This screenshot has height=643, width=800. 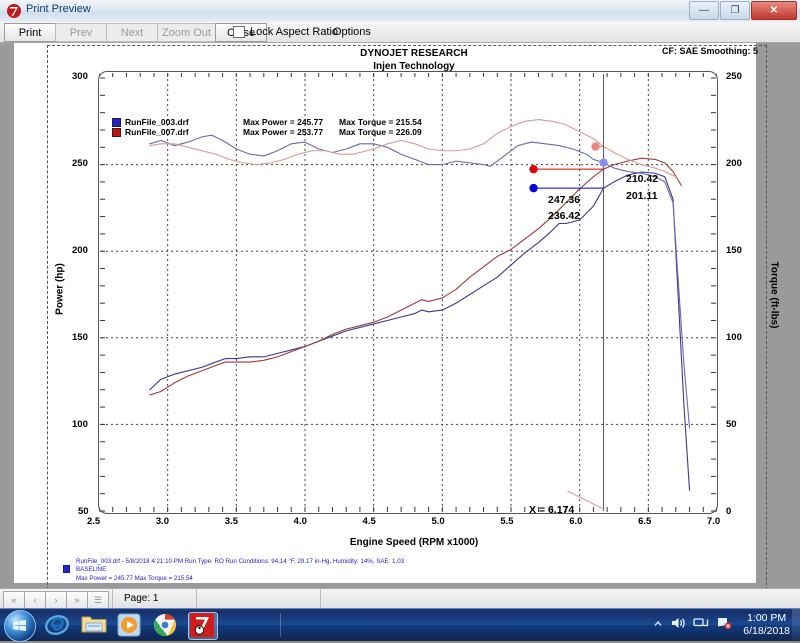 What do you see at coordinates (400, 11) in the screenshot?
I see `title-bar: Print Preview — ❐ ✕` at bounding box center [400, 11].